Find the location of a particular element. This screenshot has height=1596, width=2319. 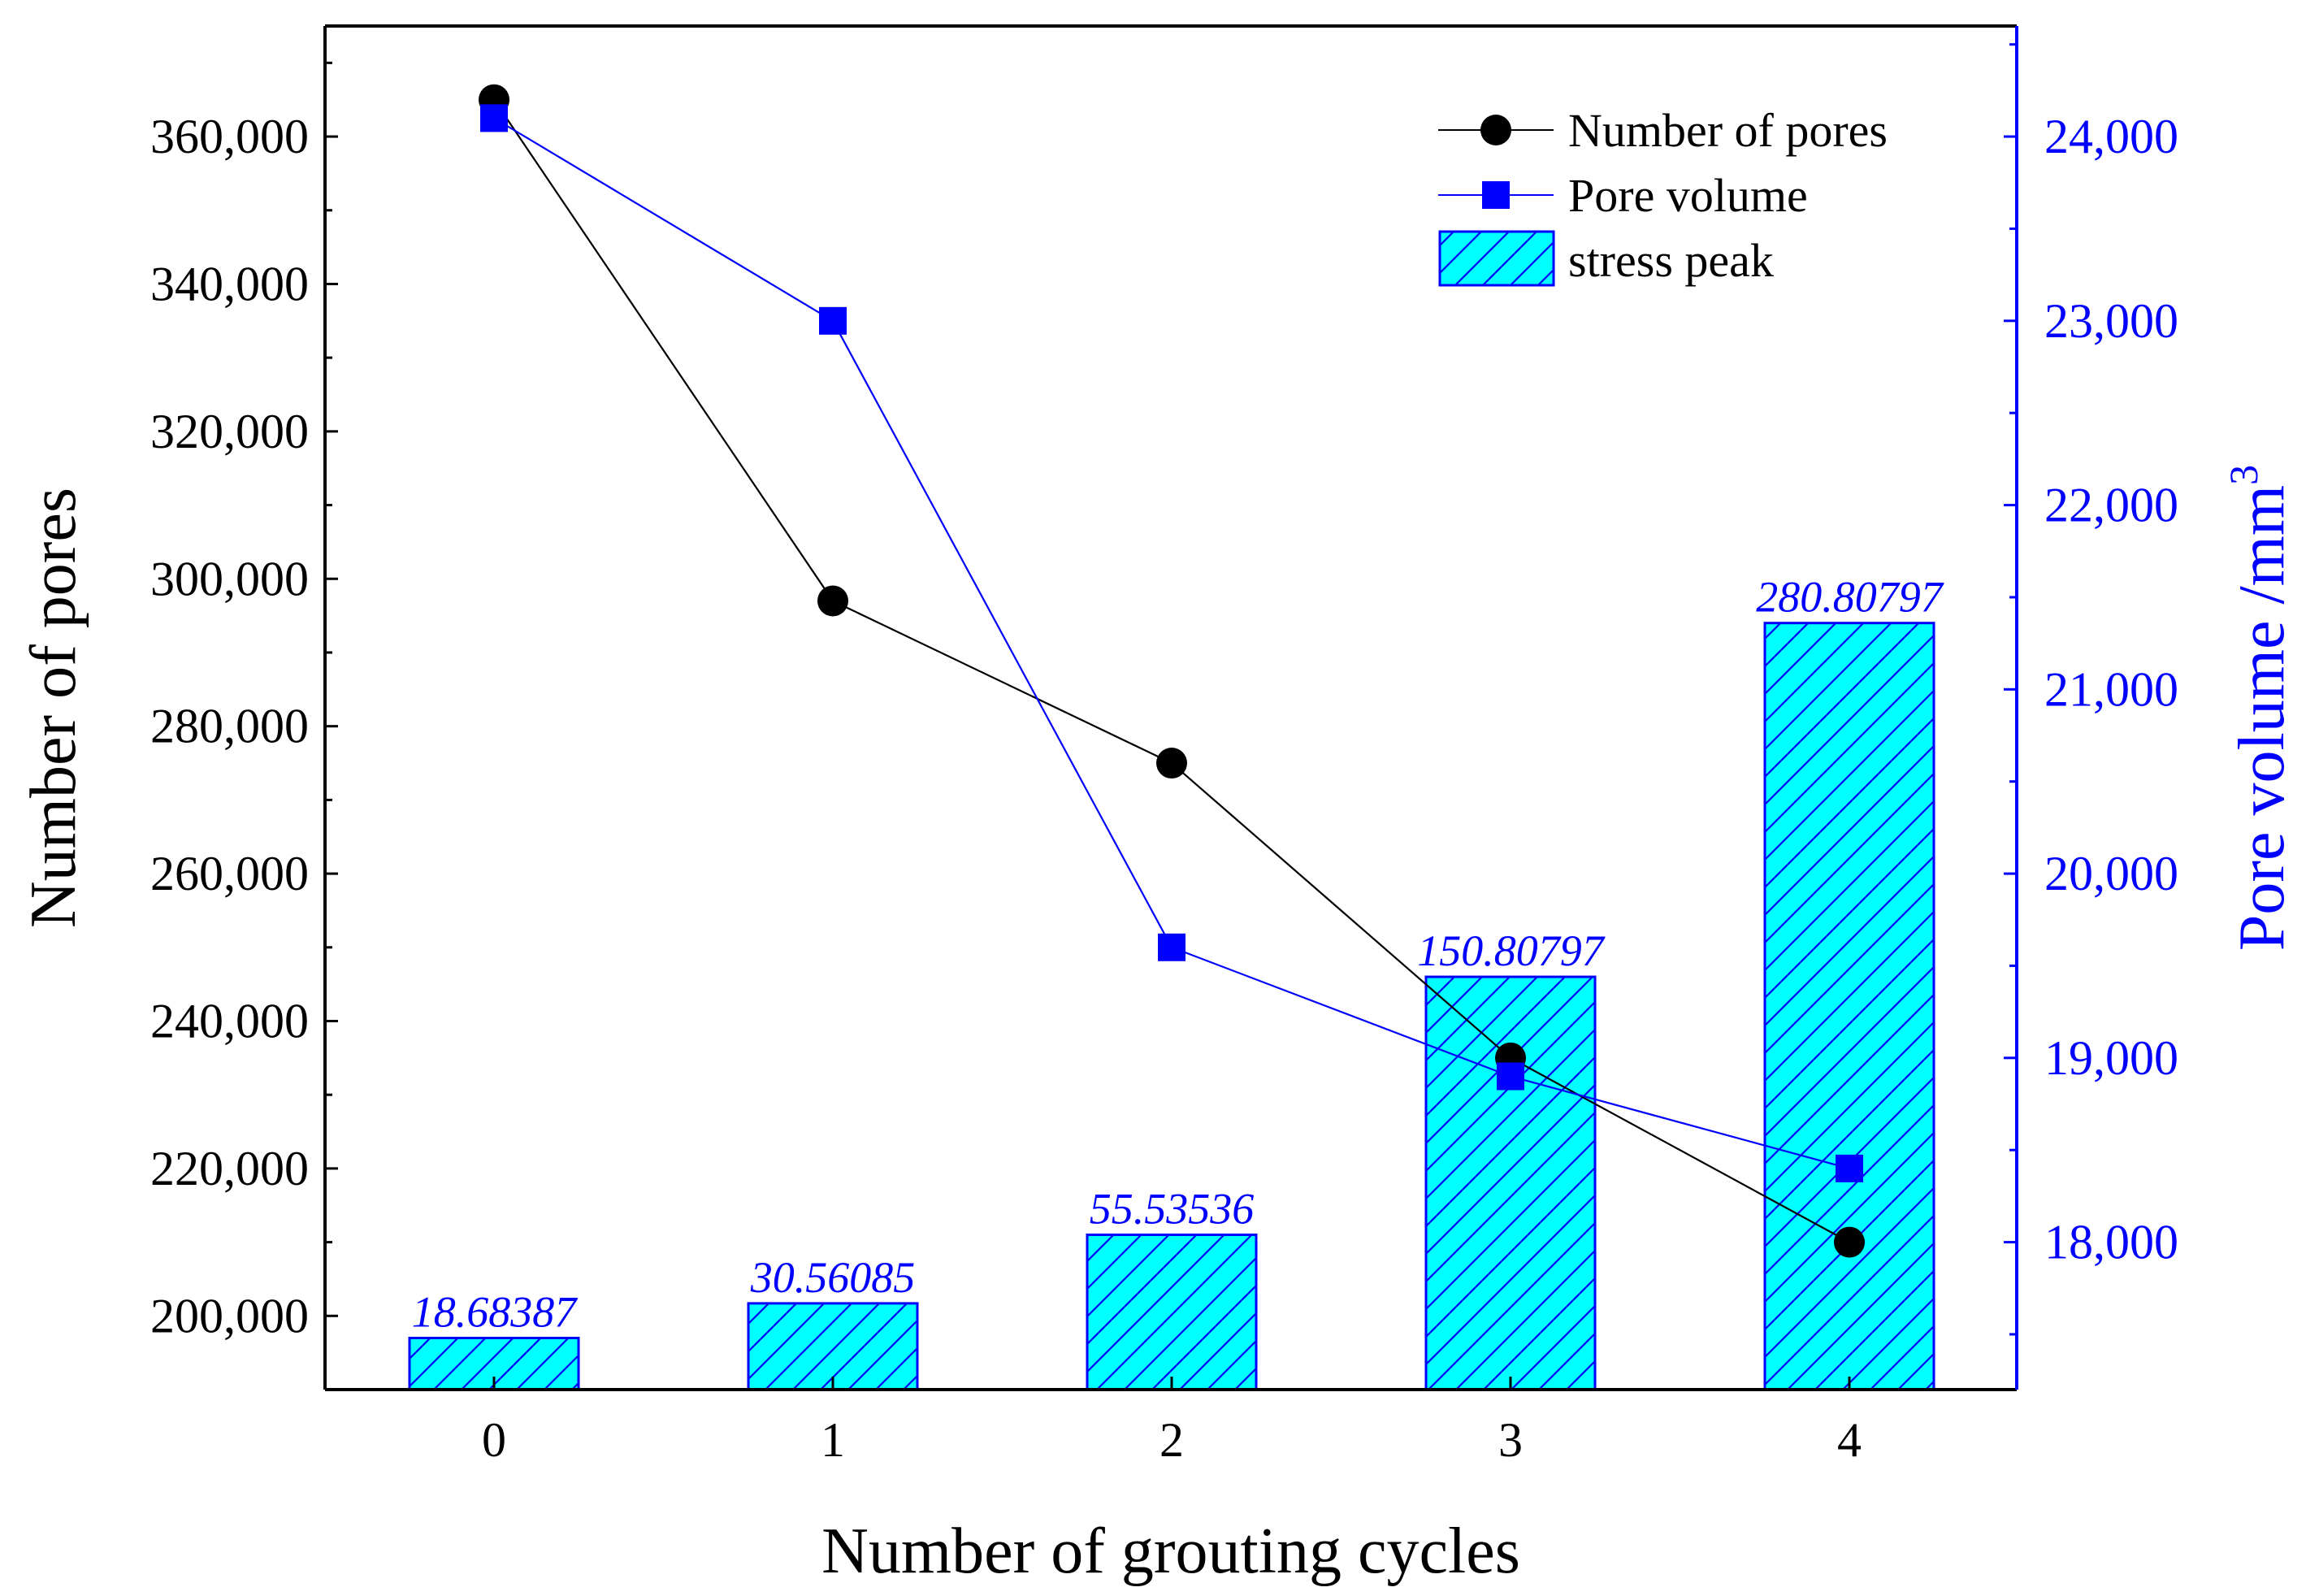

legend-volume-marker is located at coordinates (1496, 195).